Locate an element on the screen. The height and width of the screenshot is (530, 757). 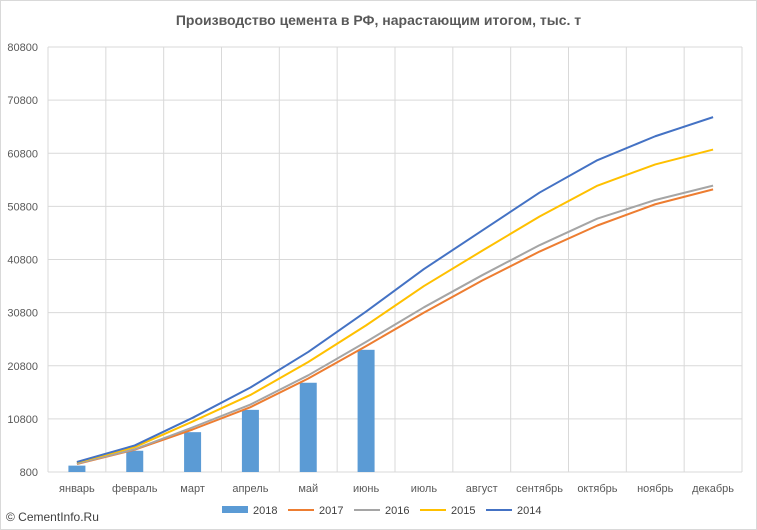
y-tick-label: 70800 is located at coordinates (22, 101).